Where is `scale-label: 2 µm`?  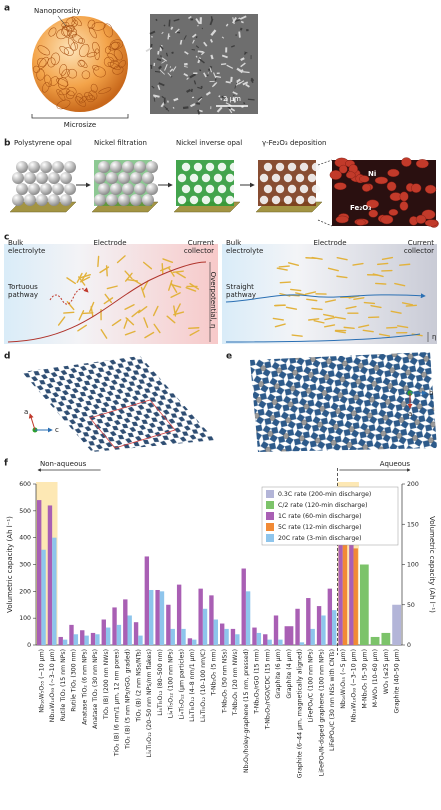
scale-label: 2 µm is located at coordinates (232, 99).